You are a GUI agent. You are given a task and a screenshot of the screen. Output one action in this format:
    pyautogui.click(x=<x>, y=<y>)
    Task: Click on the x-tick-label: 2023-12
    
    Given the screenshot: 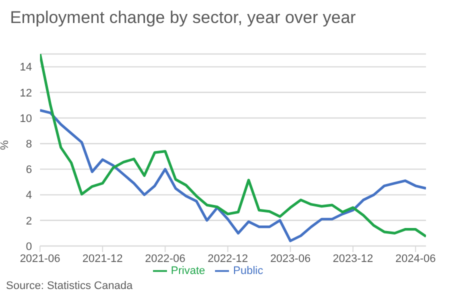 What is the action you would take?
    pyautogui.click(x=353, y=258)
    